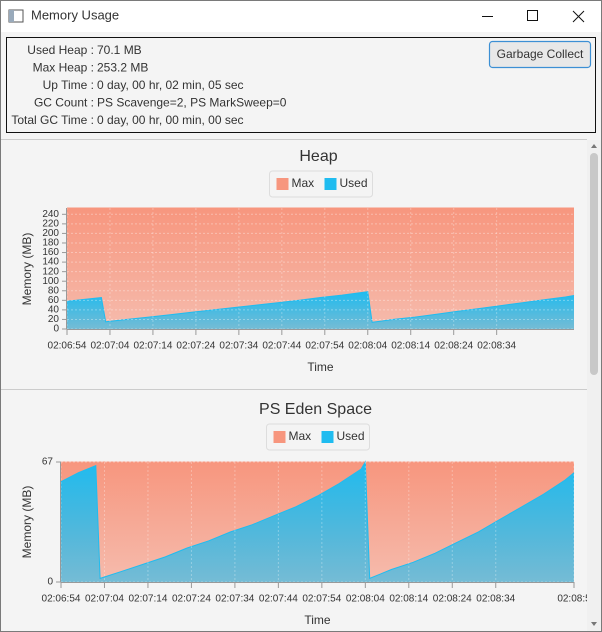  Describe the element at coordinates (50, 243) in the screenshot. I see `y-tick-label: 180` at that location.